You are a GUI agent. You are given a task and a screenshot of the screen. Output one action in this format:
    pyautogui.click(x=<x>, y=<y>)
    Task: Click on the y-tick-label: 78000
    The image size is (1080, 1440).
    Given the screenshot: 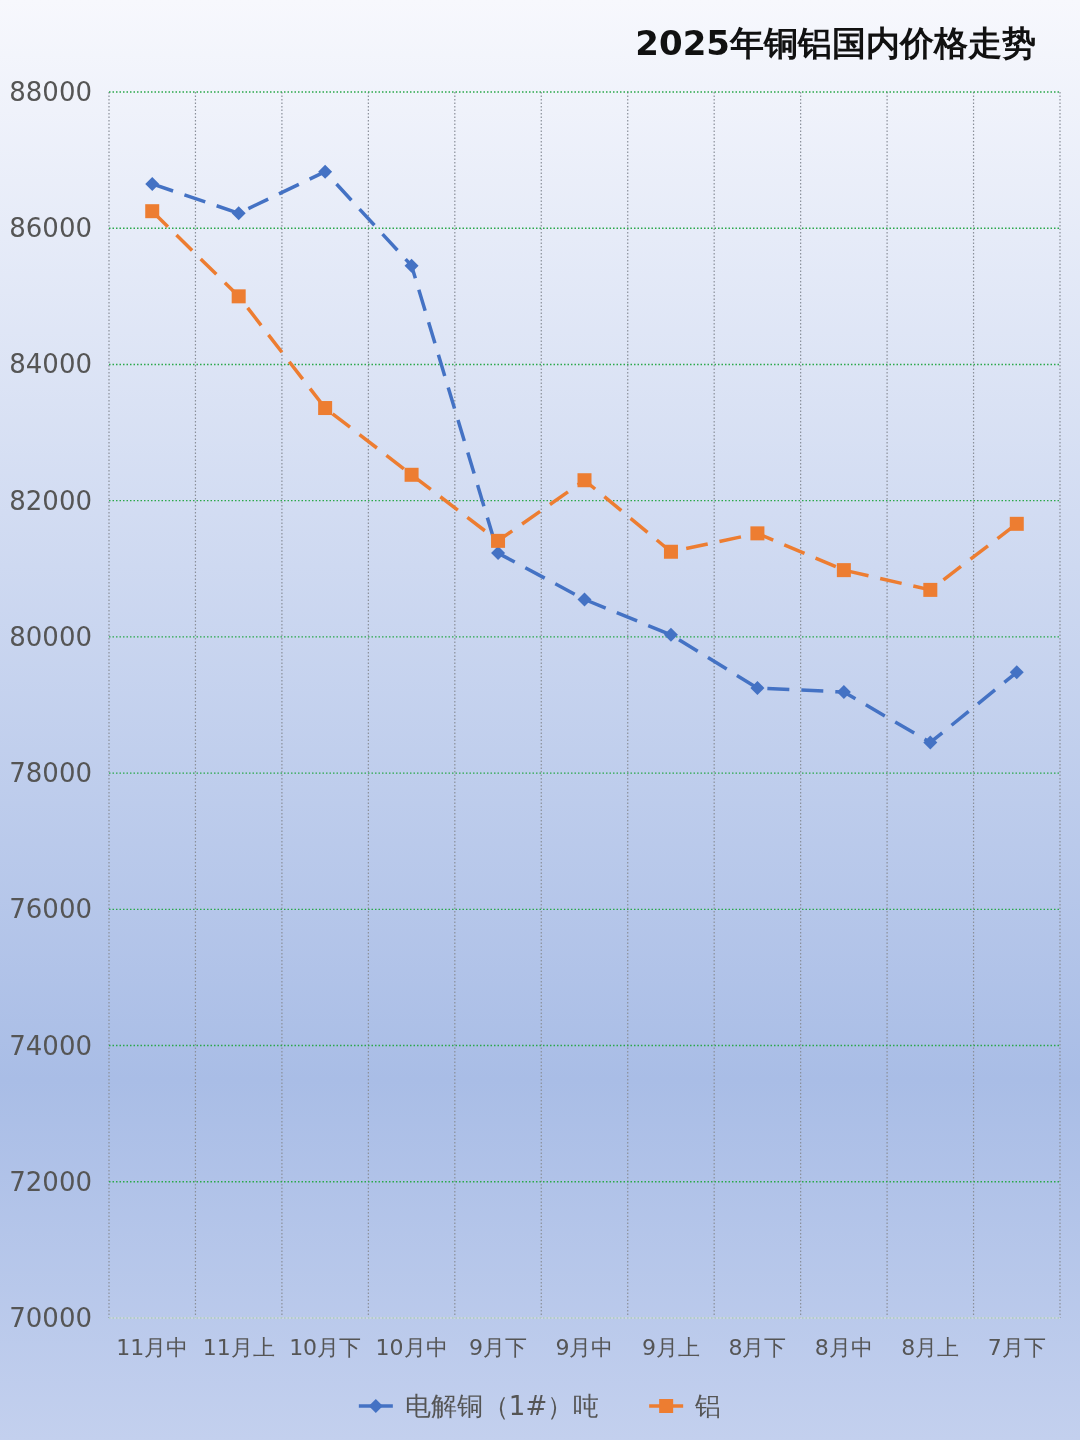 What is the action you would take?
    pyautogui.click(x=50, y=773)
    